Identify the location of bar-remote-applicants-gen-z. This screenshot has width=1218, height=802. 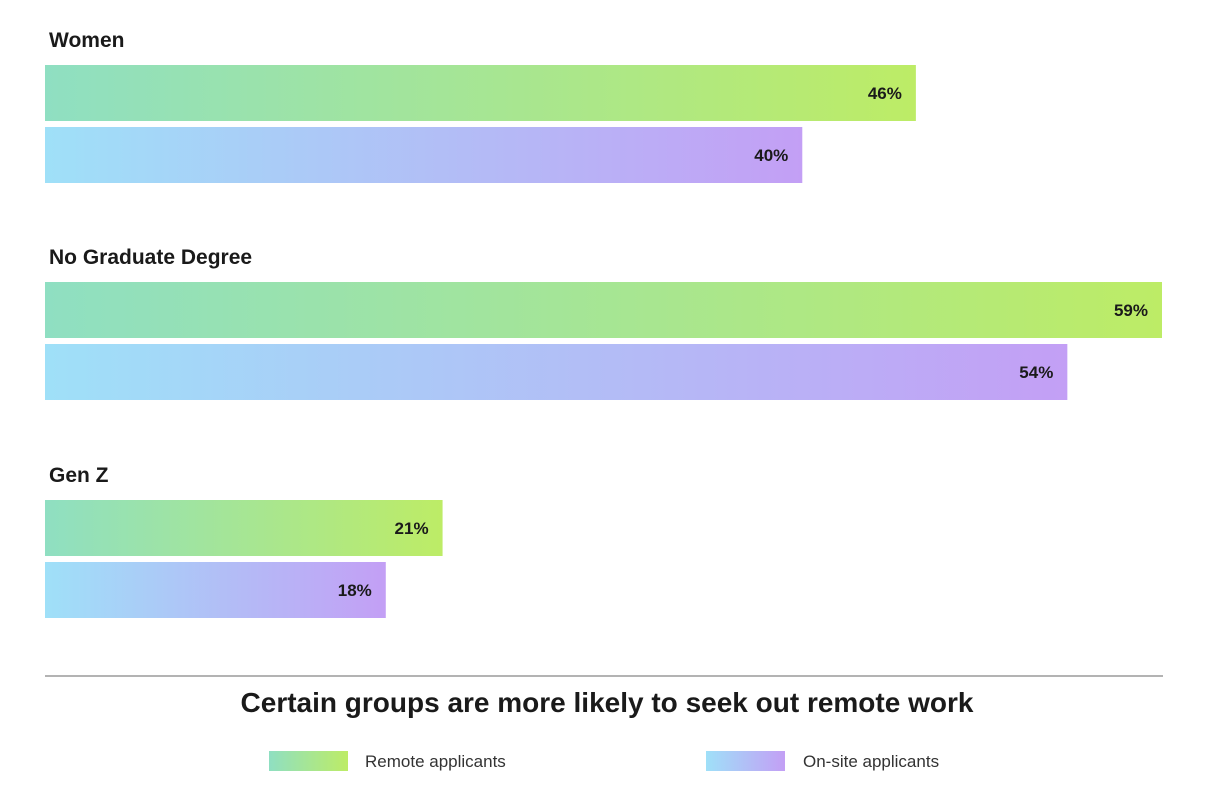
(244, 528).